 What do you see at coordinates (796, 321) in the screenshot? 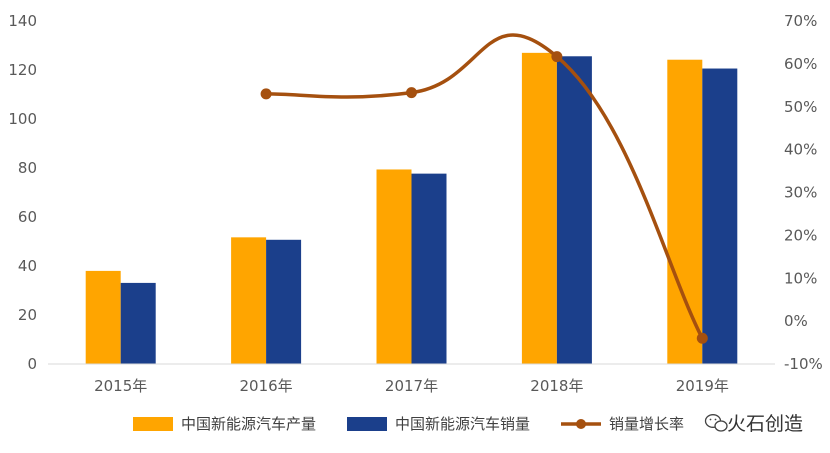
I see `right-tick-label: 0%` at bounding box center [796, 321].